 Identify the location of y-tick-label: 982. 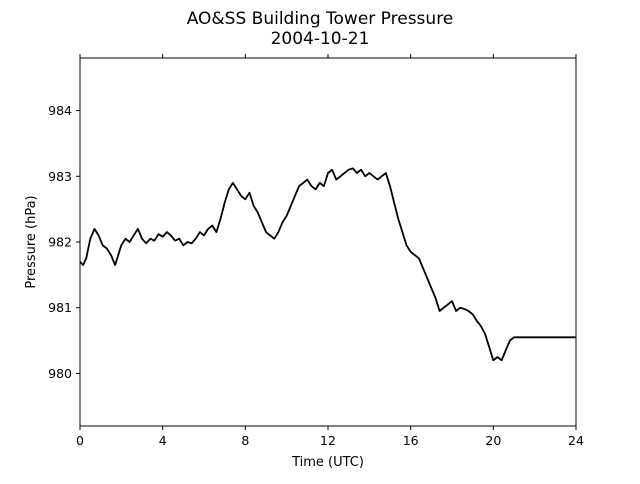
(60, 242).